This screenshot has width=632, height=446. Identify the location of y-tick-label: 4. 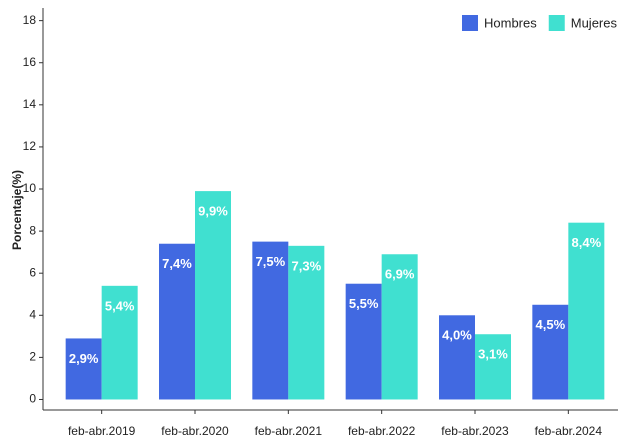
(32, 314).